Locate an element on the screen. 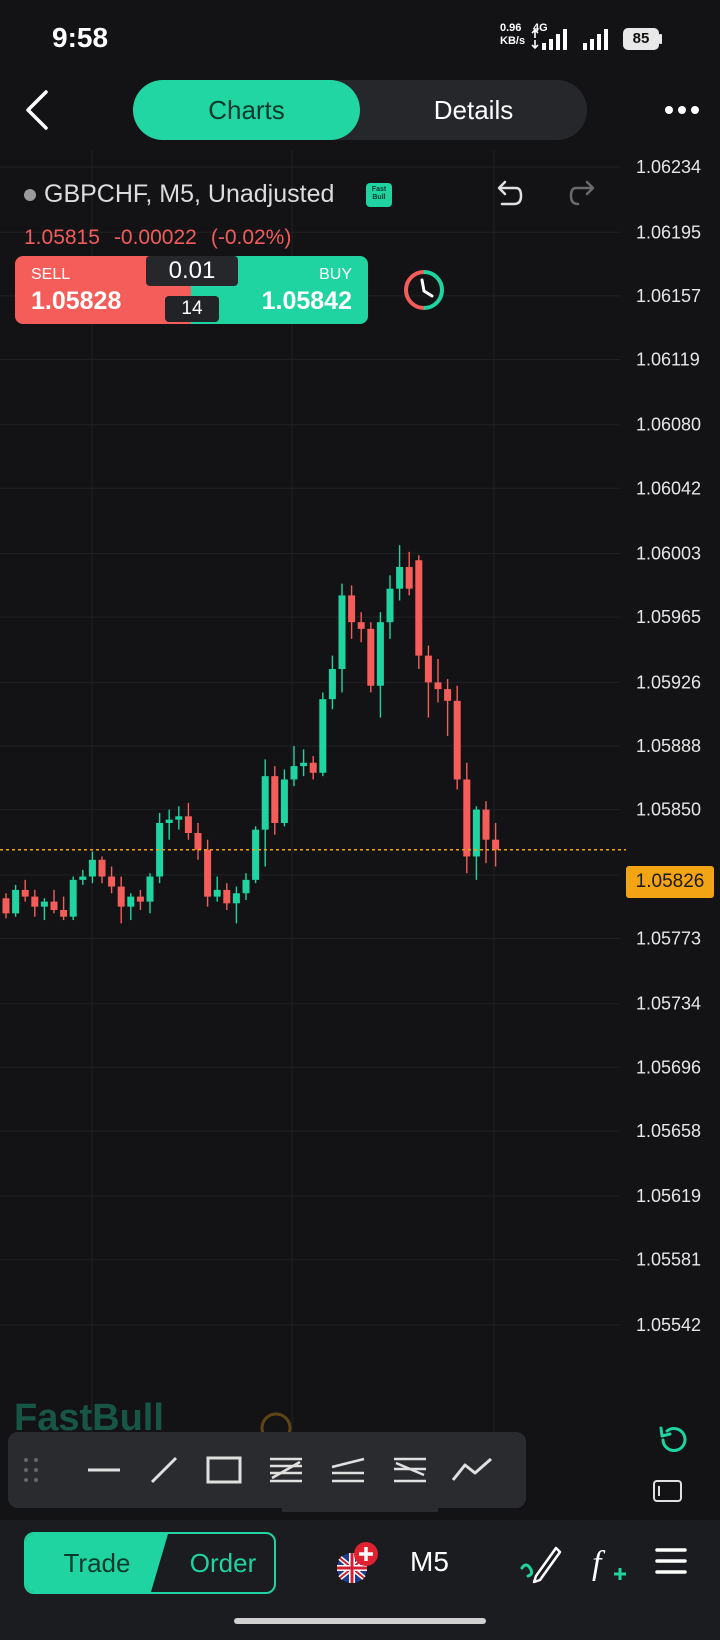 The height and width of the screenshot is (1640, 720). trend-line-icon is located at coordinates (164, 1470).